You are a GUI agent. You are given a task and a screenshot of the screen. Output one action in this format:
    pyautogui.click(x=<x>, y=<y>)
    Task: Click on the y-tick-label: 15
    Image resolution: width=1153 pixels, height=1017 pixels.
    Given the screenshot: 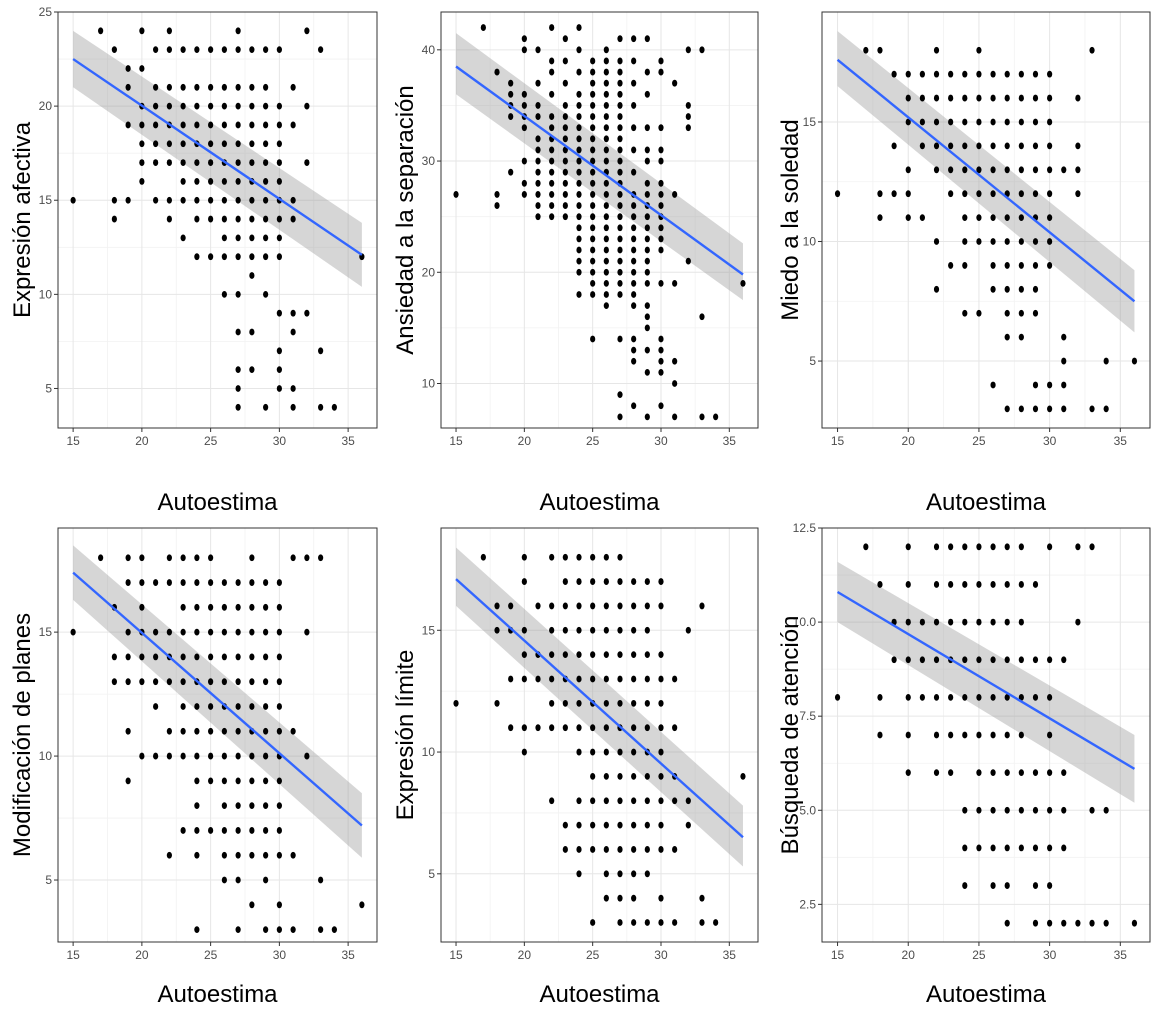 What is the action you would take?
    pyautogui.click(x=810, y=122)
    